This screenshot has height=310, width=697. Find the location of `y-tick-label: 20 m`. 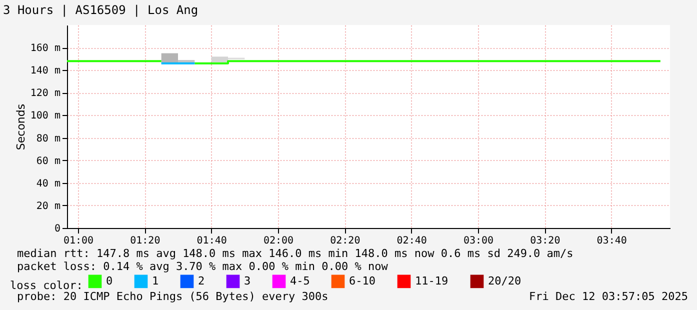

y-tick-label: 20 m is located at coordinates (48, 206).